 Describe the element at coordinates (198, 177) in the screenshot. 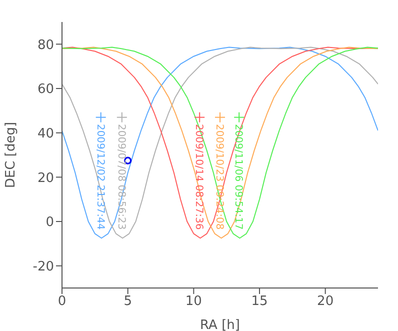

I see `annotation: 2009/10/14 08:27:36` at that location.